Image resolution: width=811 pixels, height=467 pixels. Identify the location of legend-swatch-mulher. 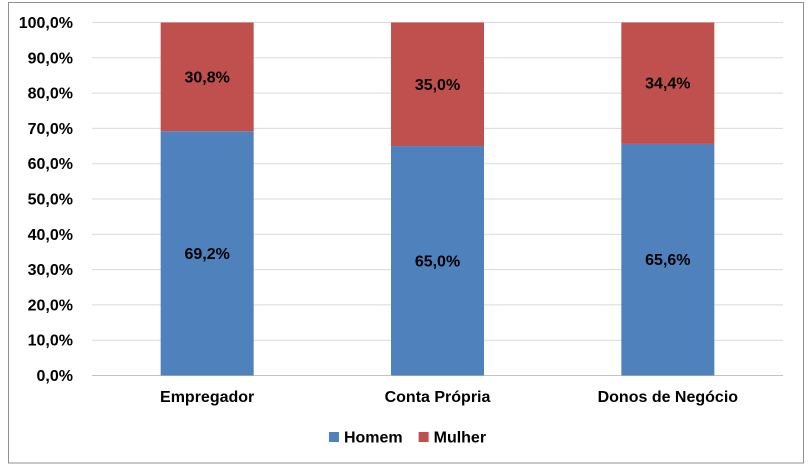
(423, 437).